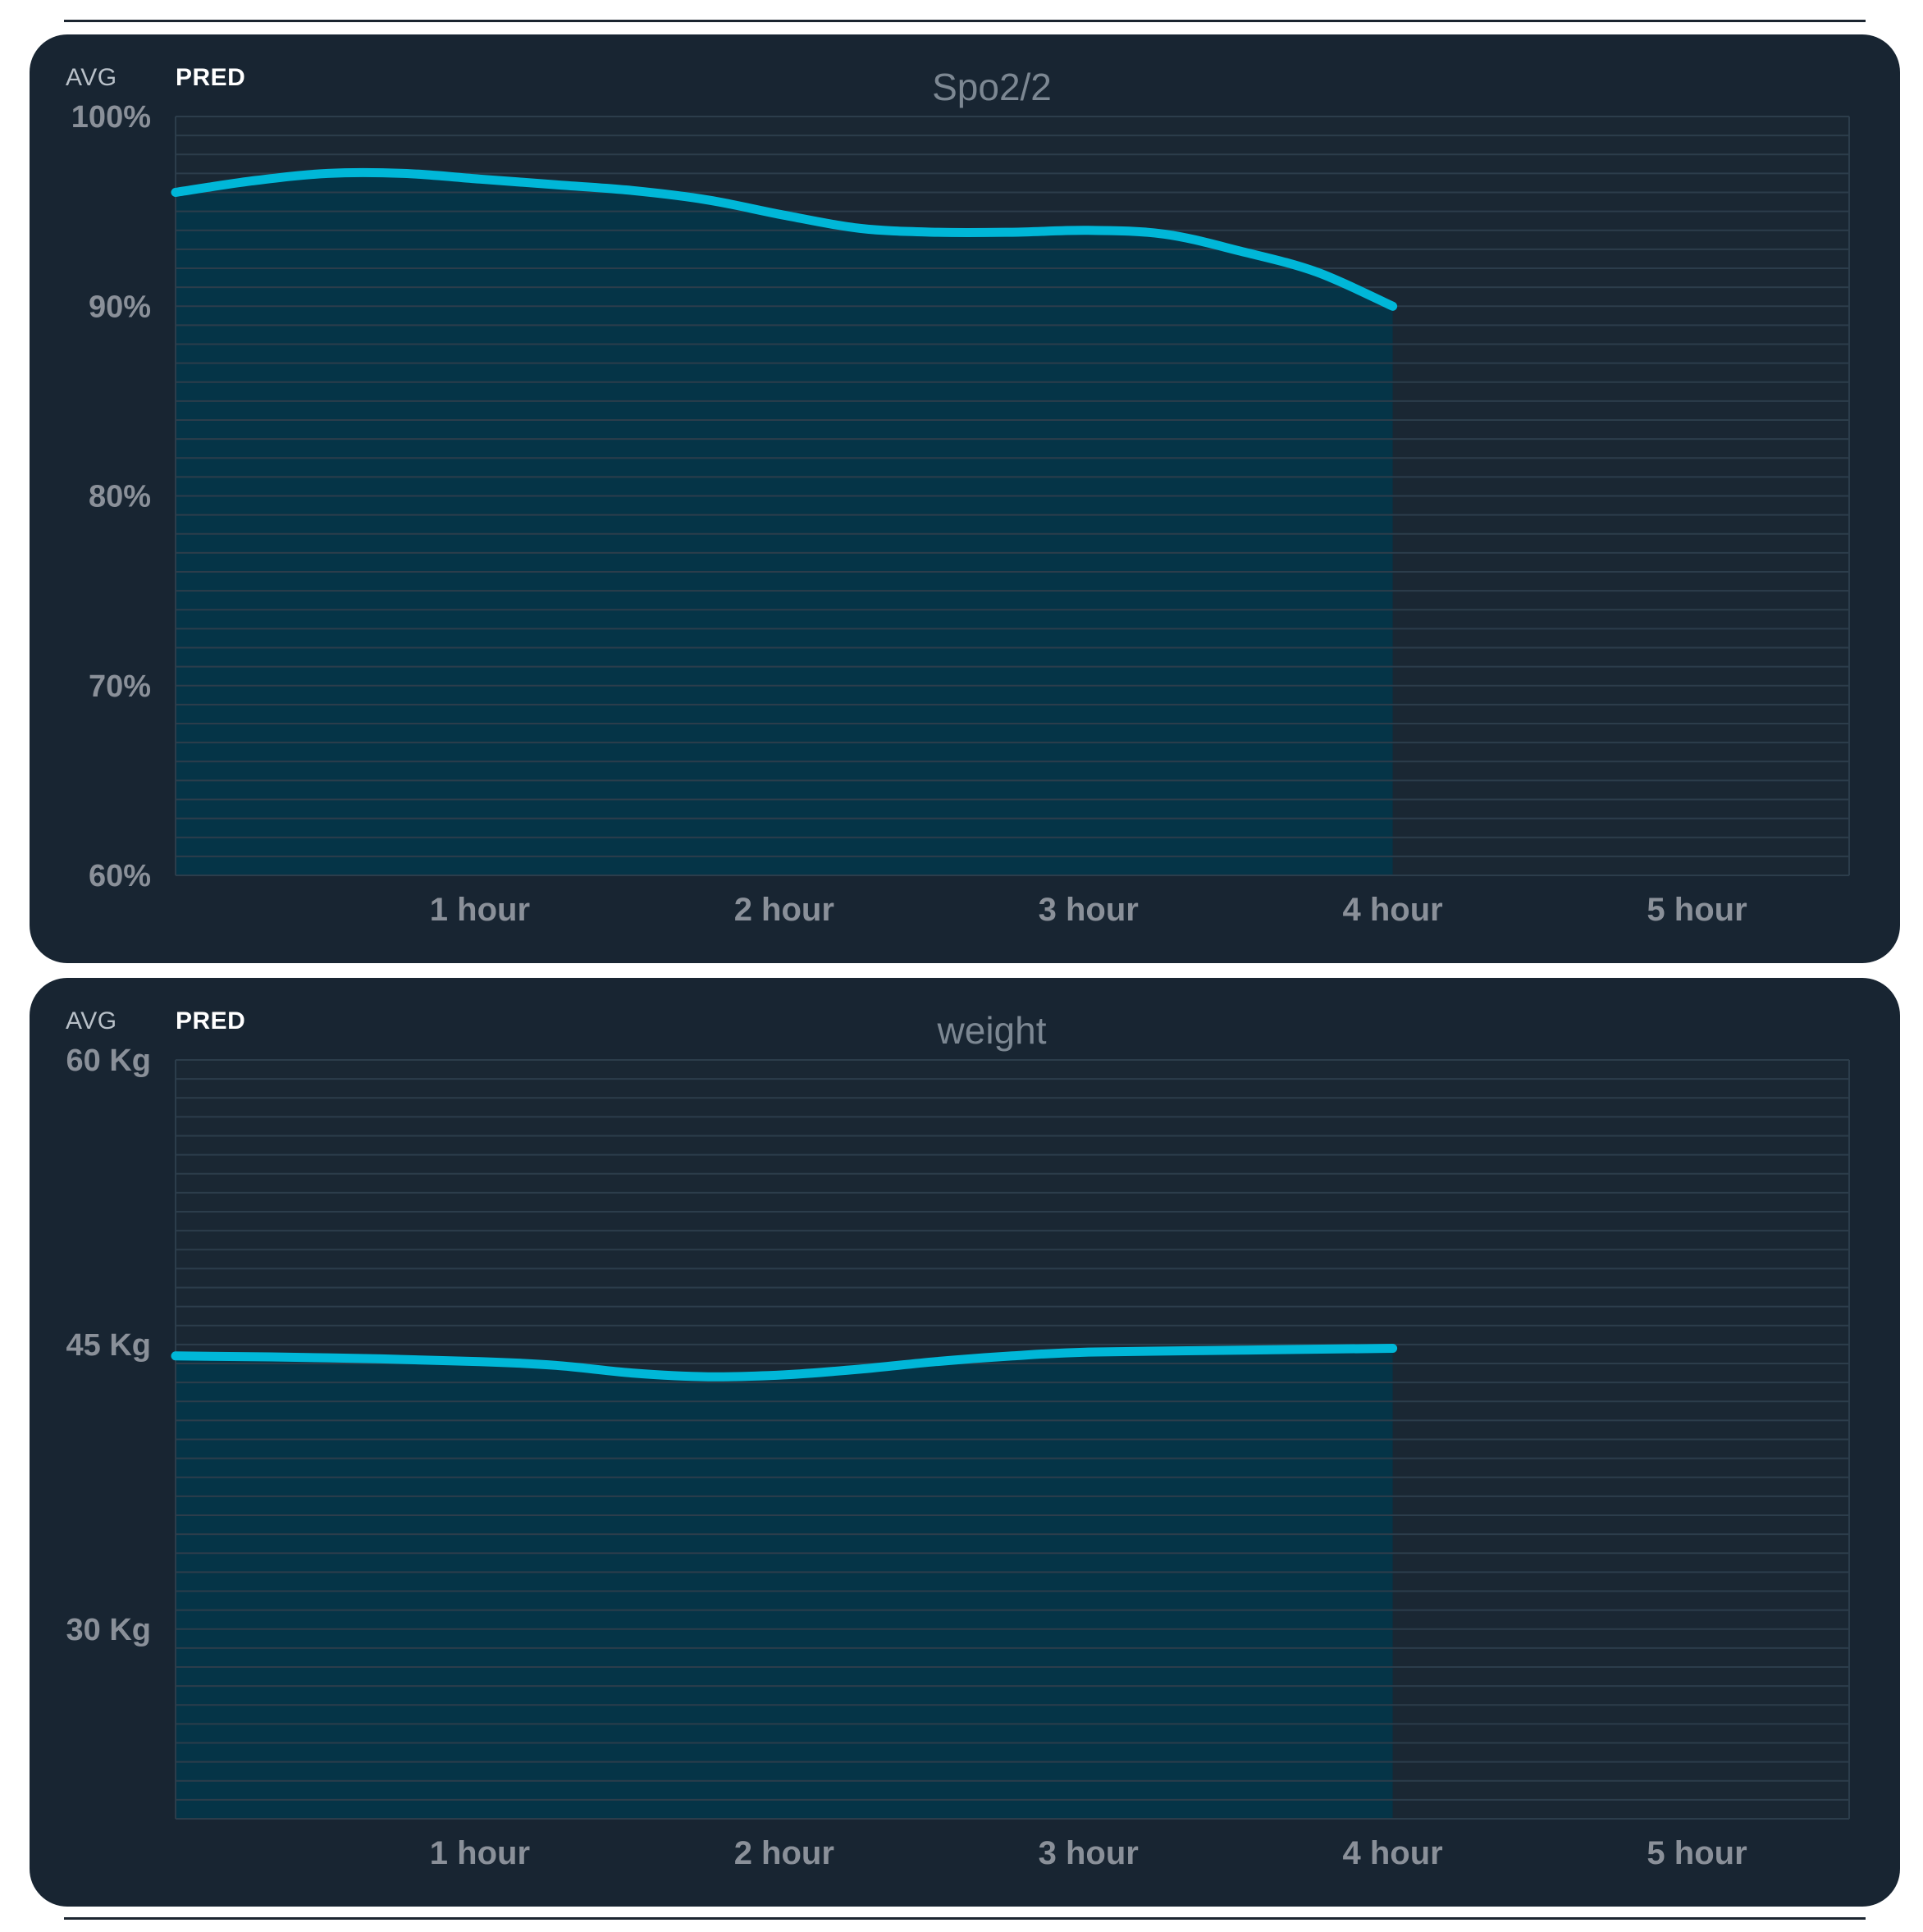 The height and width of the screenshot is (1932, 1923). What do you see at coordinates (992, 1031) in the screenshot?
I see `chart-title: weight` at bounding box center [992, 1031].